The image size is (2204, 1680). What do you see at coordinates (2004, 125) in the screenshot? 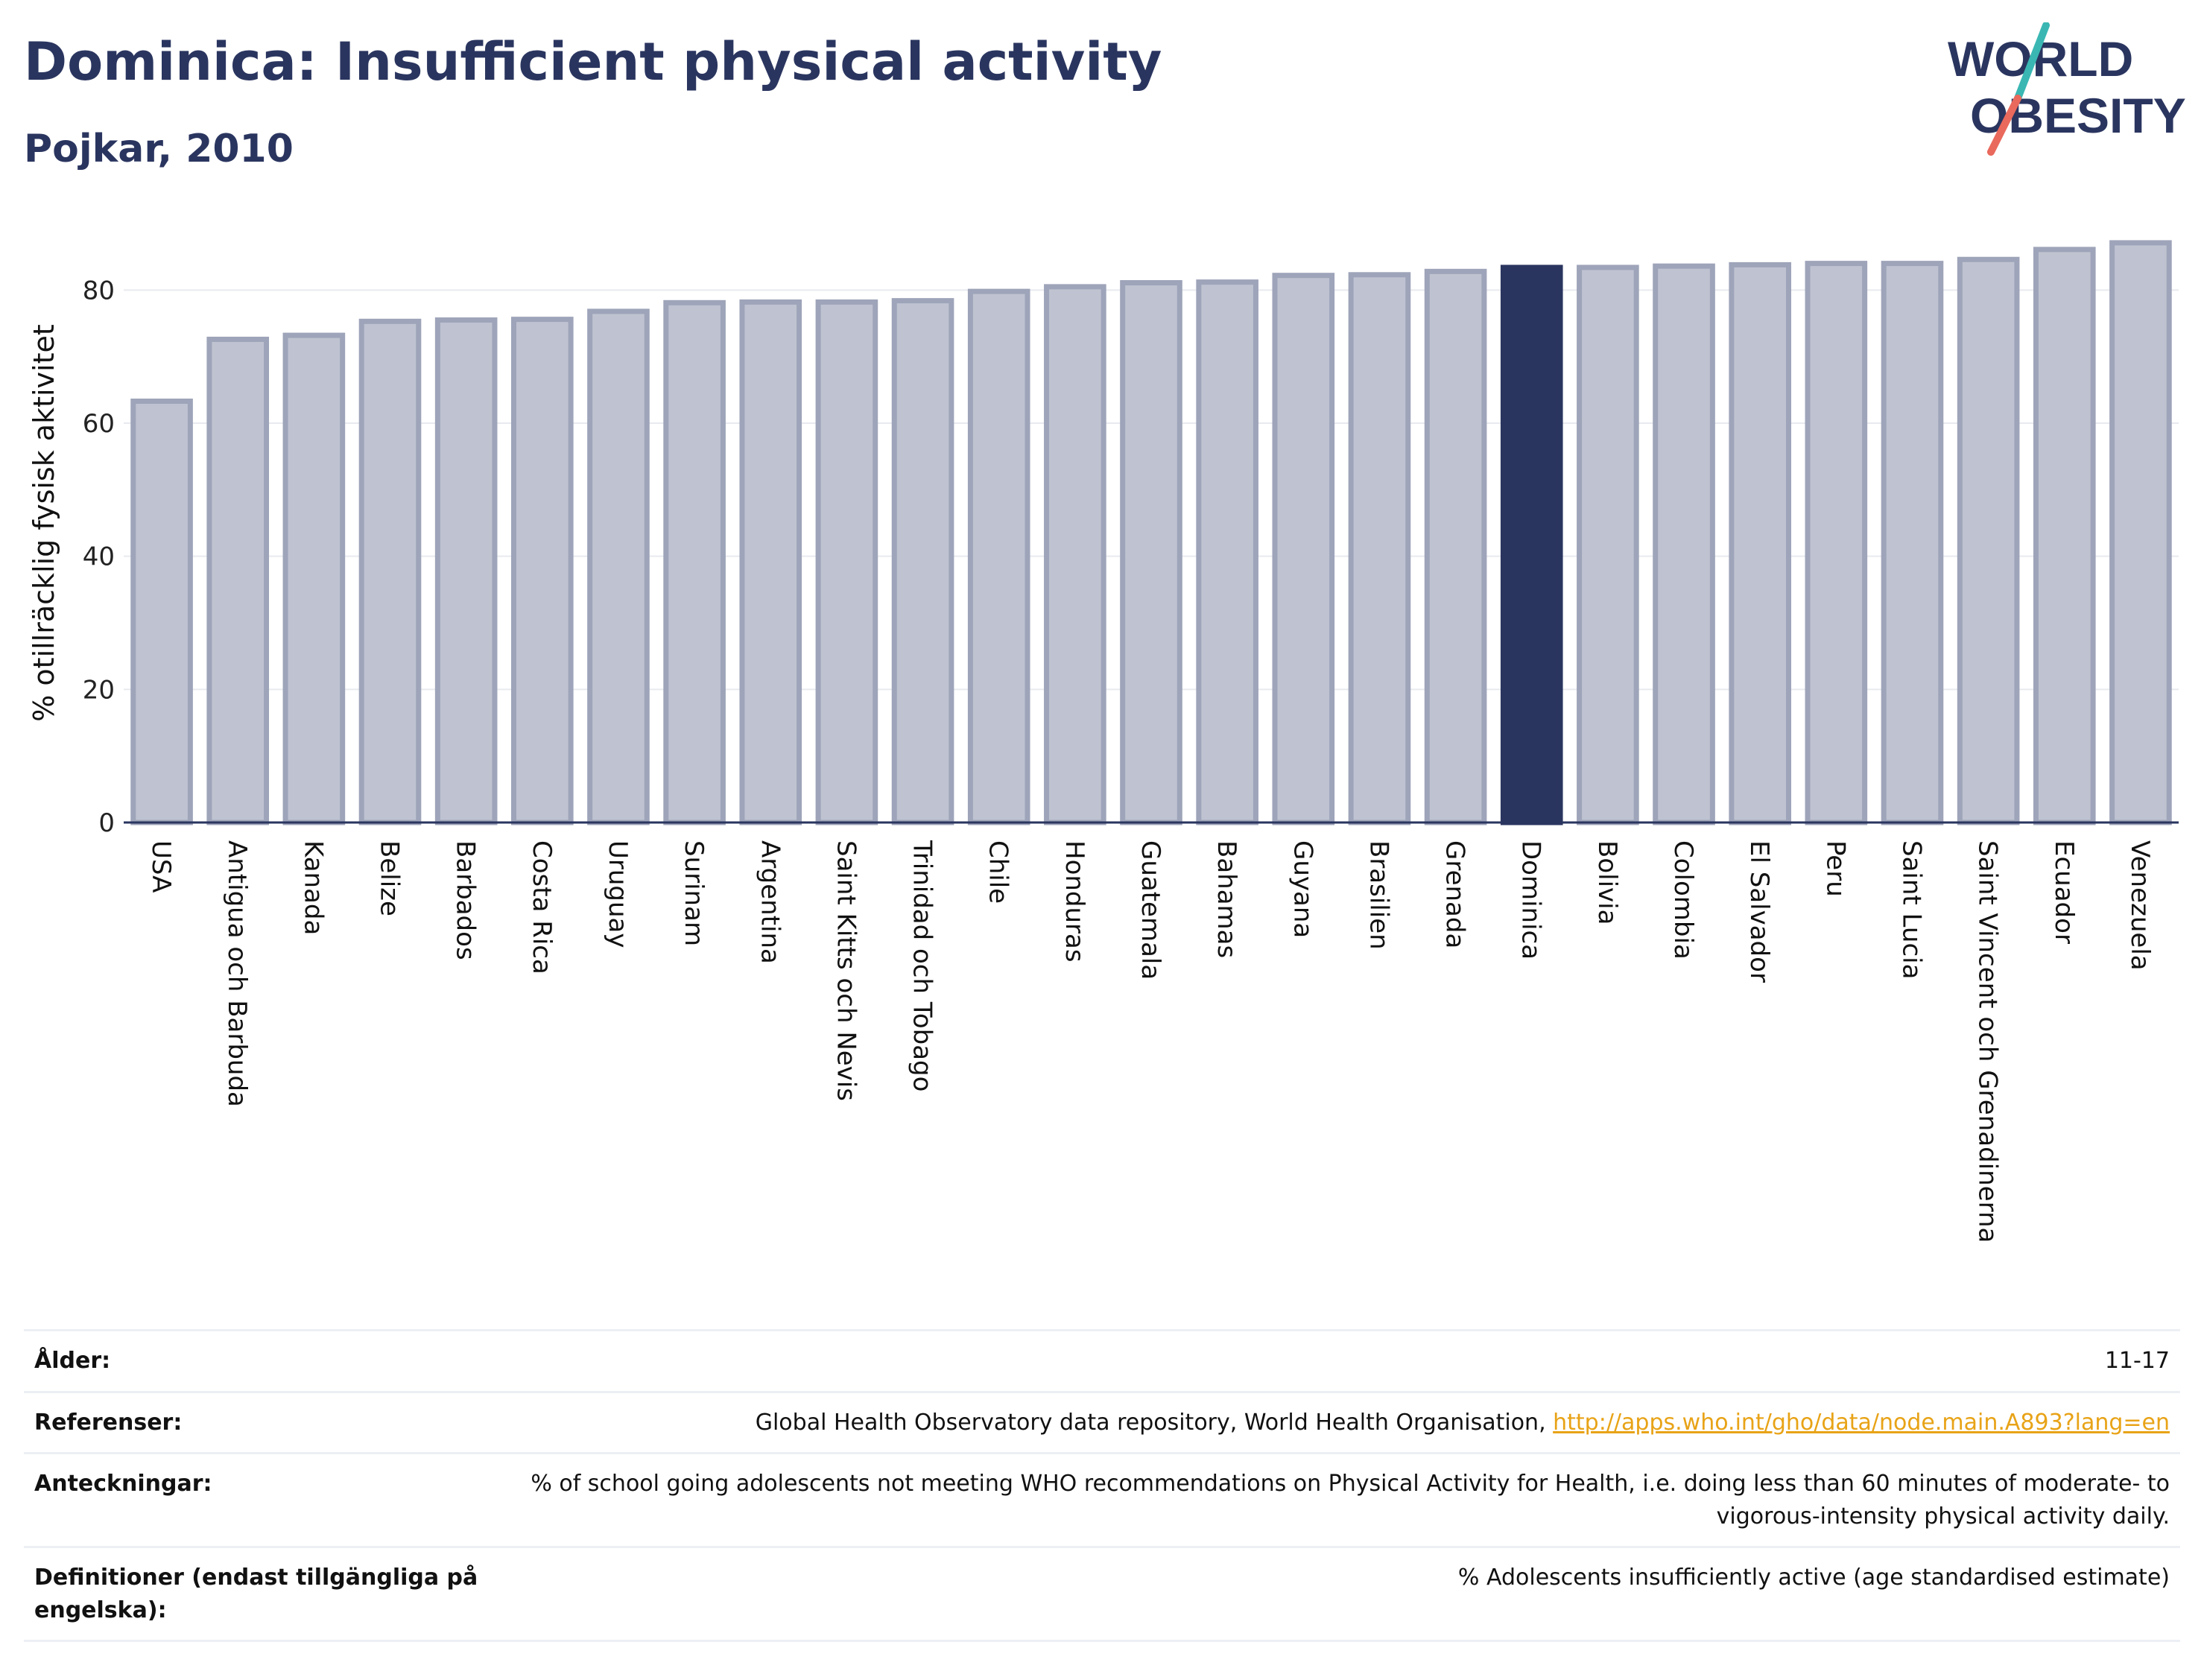
I see `logo-slash-coral` at bounding box center [2004, 125].